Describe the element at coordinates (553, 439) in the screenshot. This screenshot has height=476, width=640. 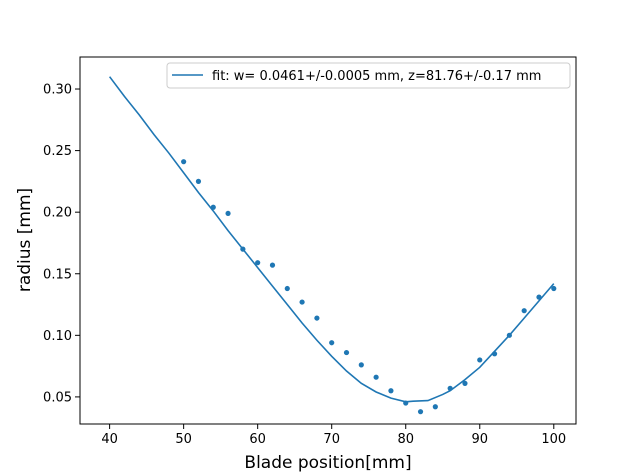
I see `x-tick-label: 100` at that location.